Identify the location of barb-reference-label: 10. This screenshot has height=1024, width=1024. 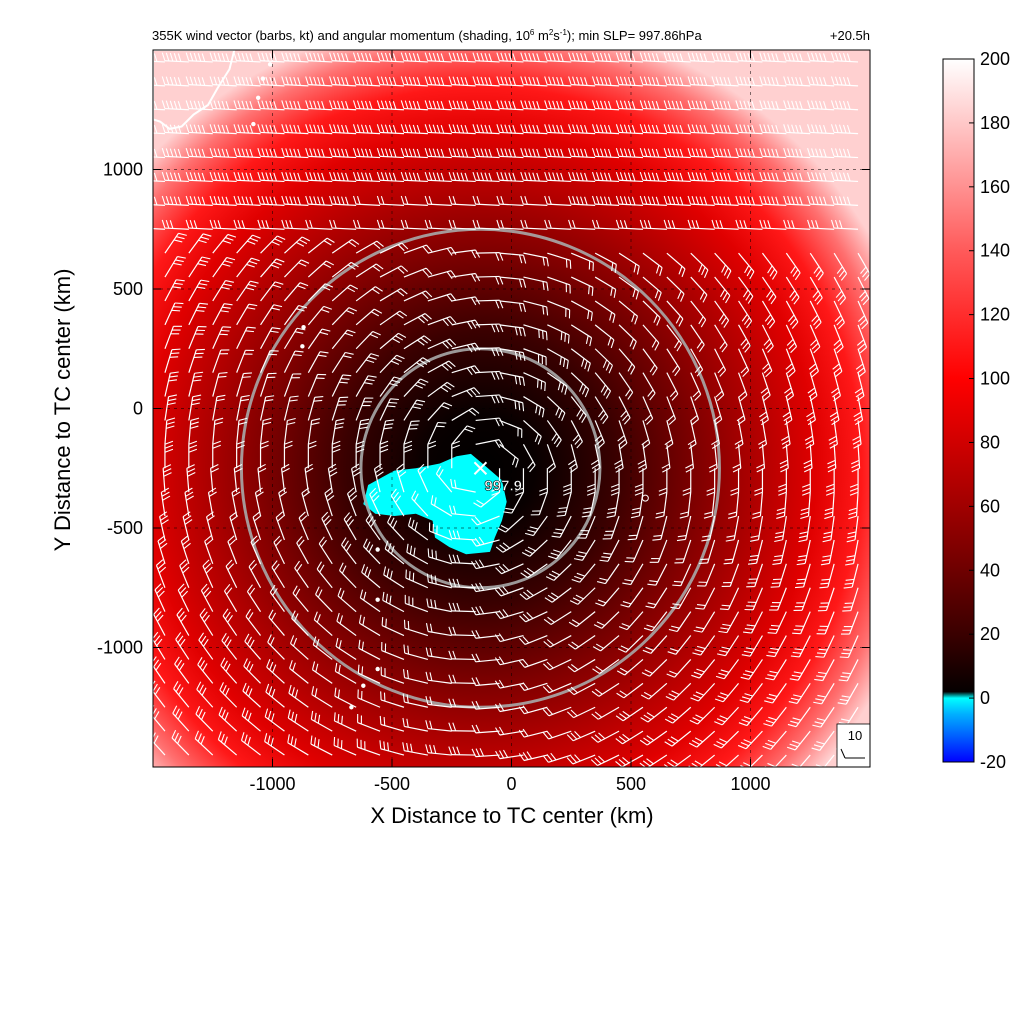
(855, 735).